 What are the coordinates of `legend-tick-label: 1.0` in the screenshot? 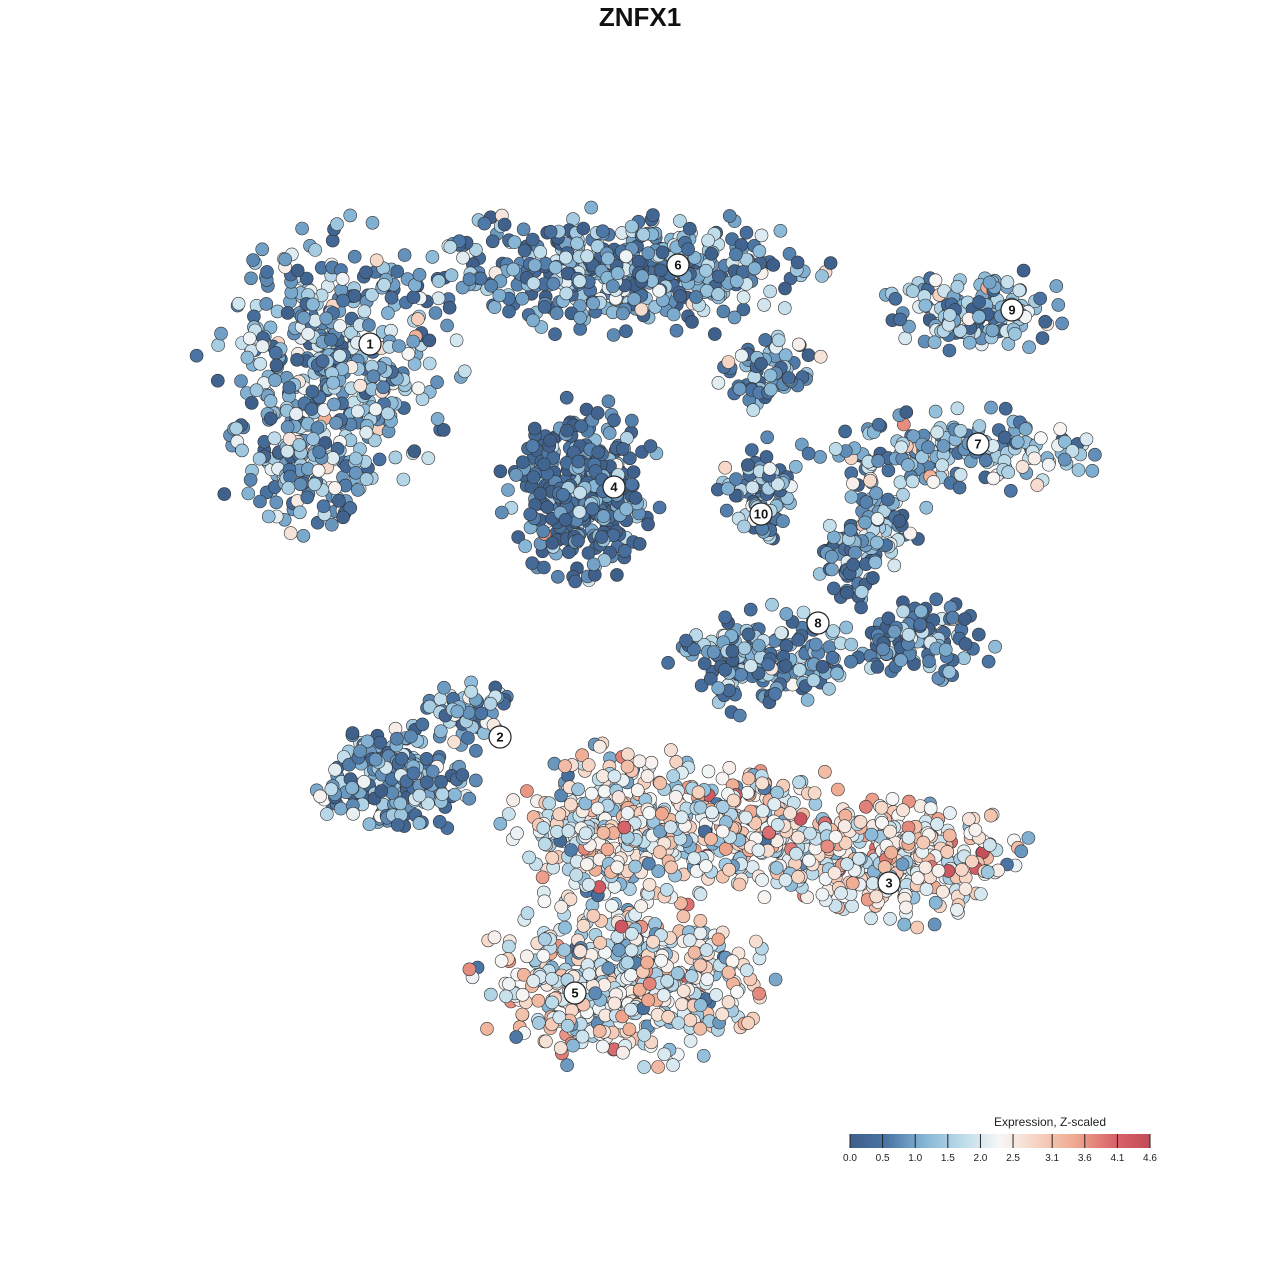 It's located at (915, 1158).